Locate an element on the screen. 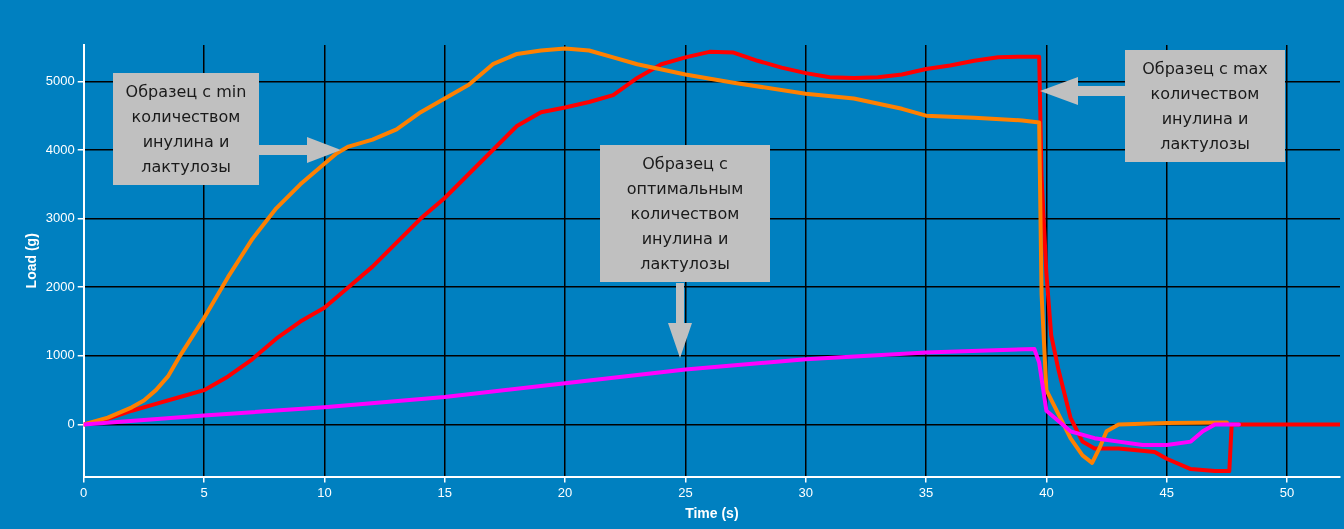 Image resolution: width=1344 pixels, height=529 pixels. y-tick-label: 1000 is located at coordinates (60, 355).